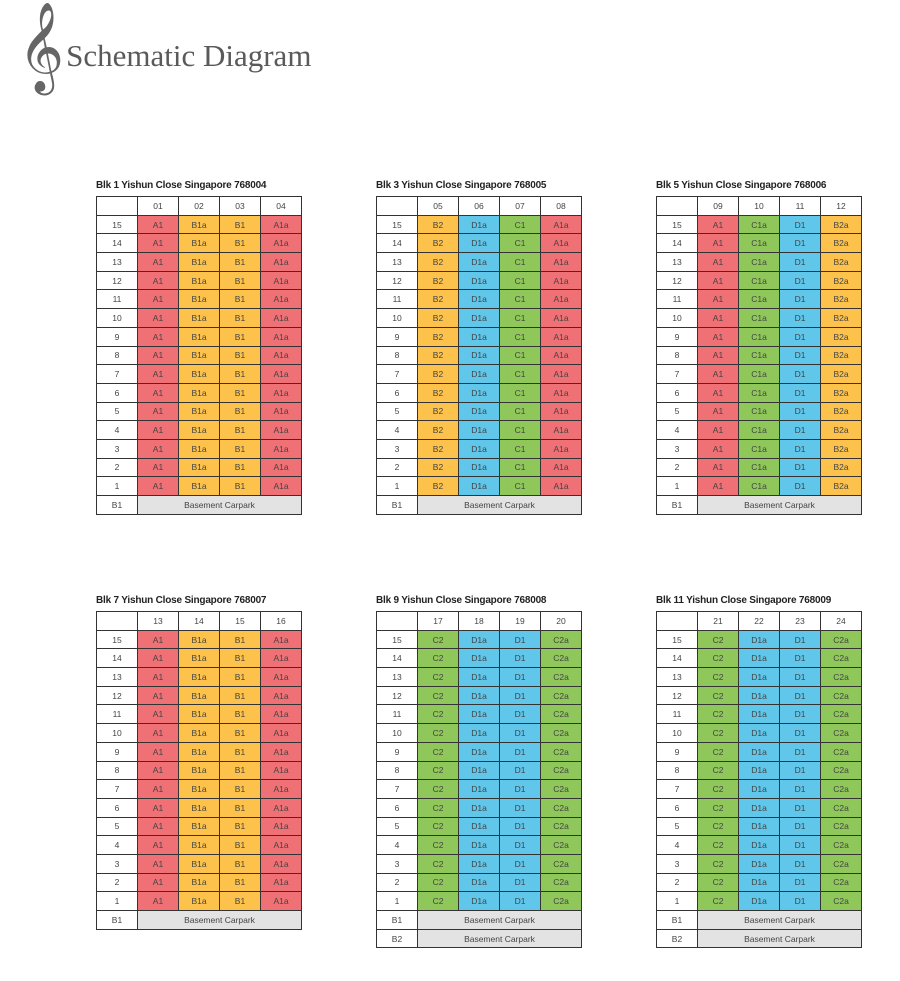 The image size is (900, 981). Describe the element at coordinates (397, 621) in the screenshot. I see `corner-cell` at that location.